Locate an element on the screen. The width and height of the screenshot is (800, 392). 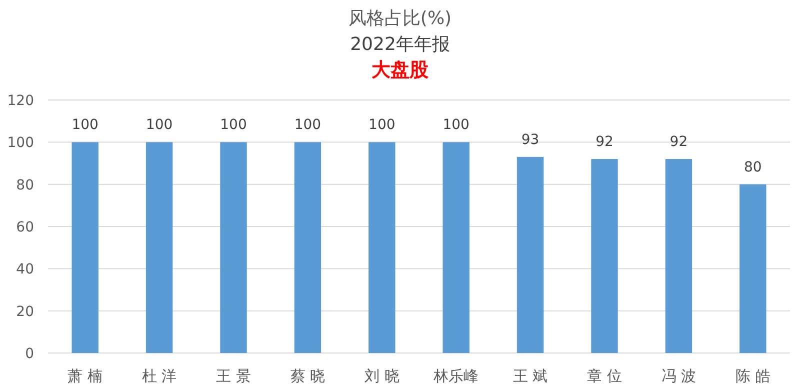
y-tick-label: 120 is located at coordinates (20, 101).